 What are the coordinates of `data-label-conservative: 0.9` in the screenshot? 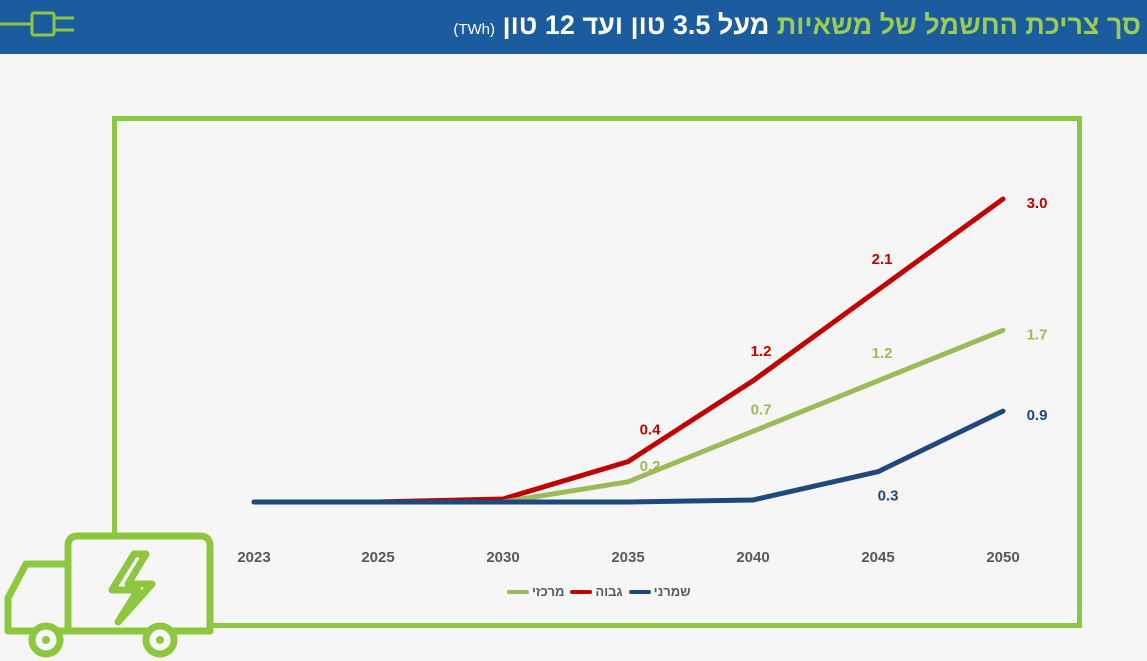 It's located at (1037, 415).